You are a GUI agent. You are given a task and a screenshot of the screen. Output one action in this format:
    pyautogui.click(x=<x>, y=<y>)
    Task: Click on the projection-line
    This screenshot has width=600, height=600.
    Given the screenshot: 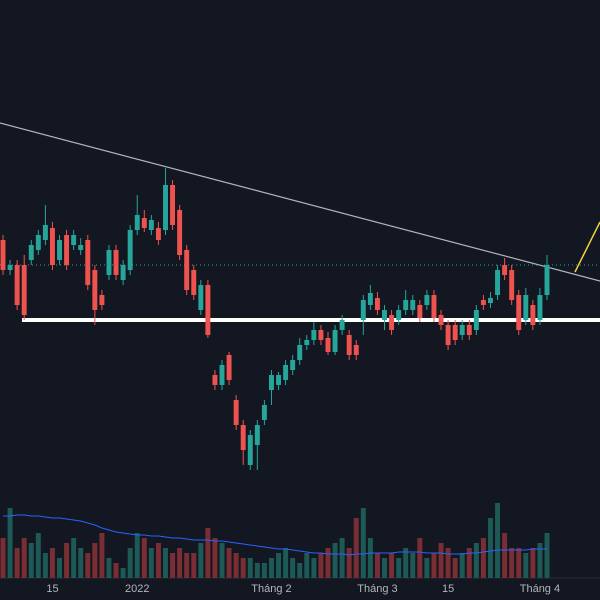 What is the action you would take?
    pyautogui.click(x=587, y=247)
    